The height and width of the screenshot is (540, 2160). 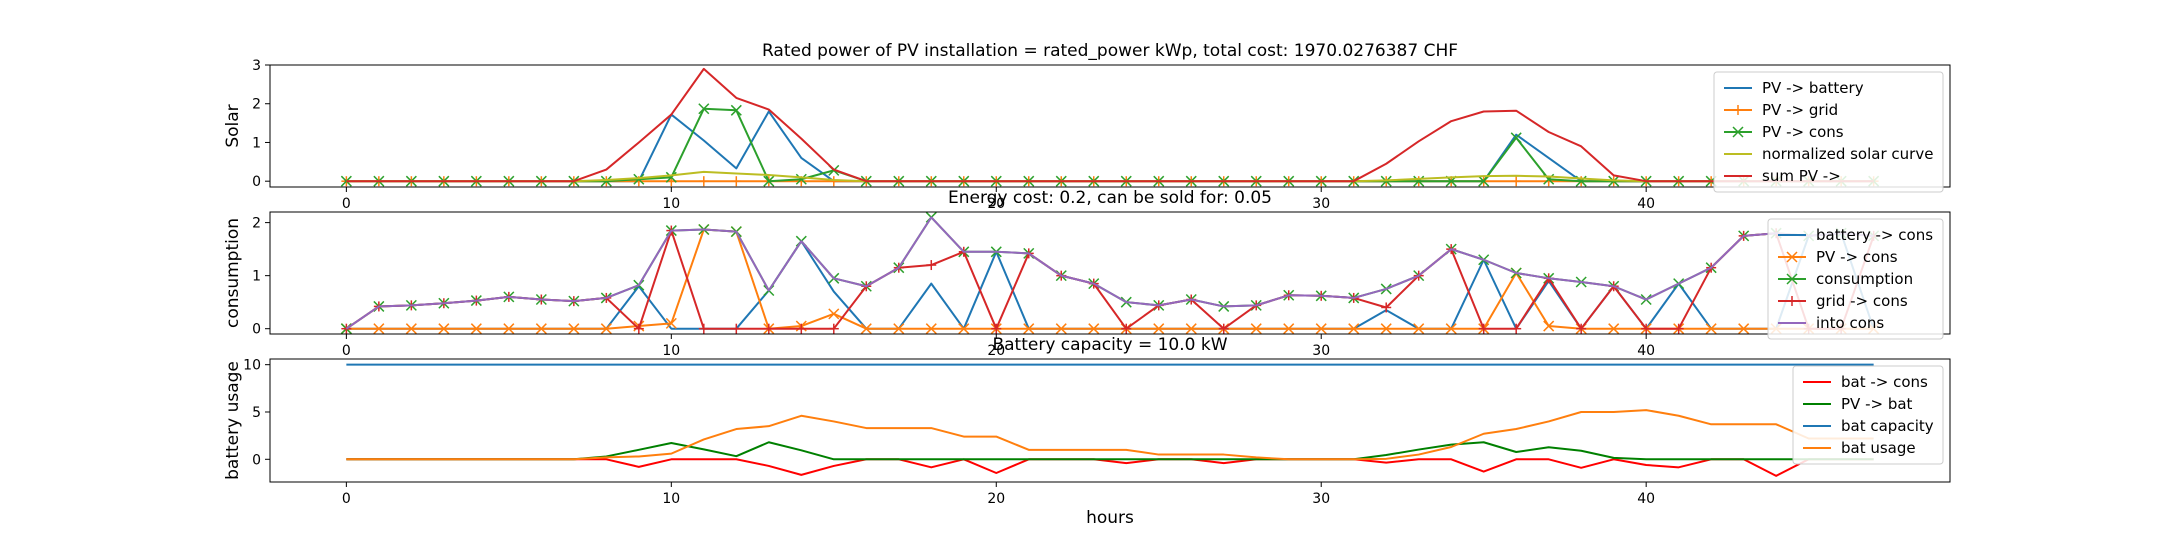 What do you see at coordinates (1850, 323) in the screenshot?
I see `legend-label-into-cons: into cons` at bounding box center [1850, 323].